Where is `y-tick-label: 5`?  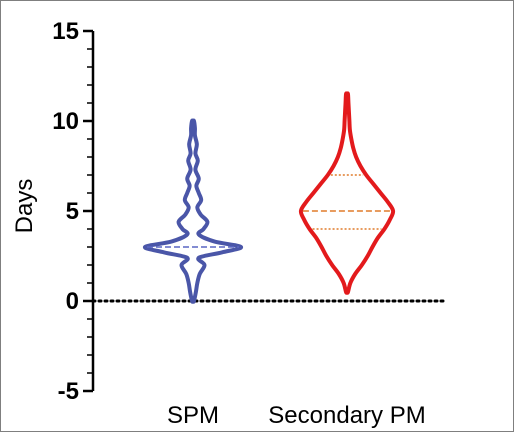 y-tick-label: 5 is located at coordinates (72, 211).